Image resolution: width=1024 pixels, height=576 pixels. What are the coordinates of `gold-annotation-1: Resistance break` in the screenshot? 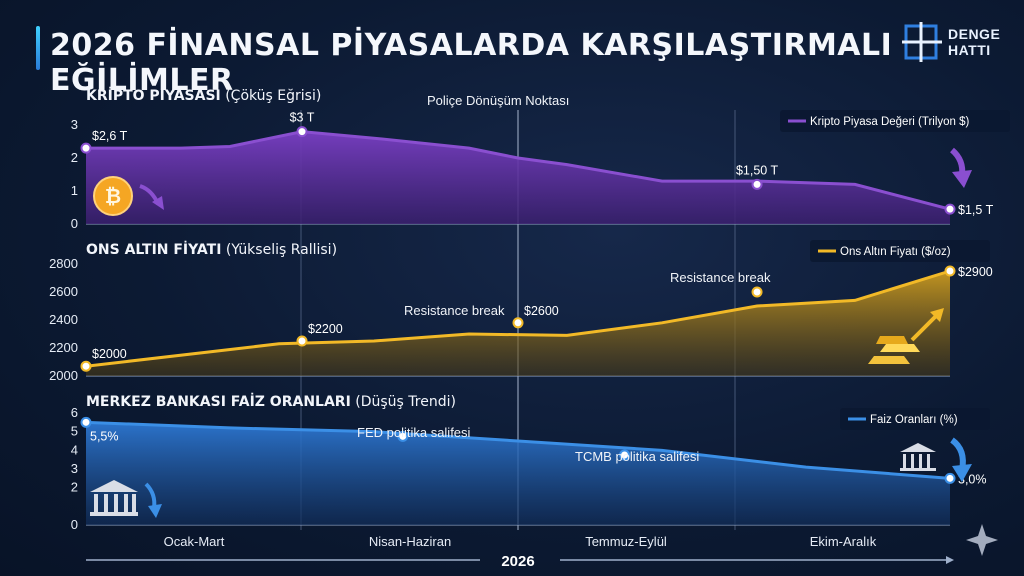 It's located at (454, 310).